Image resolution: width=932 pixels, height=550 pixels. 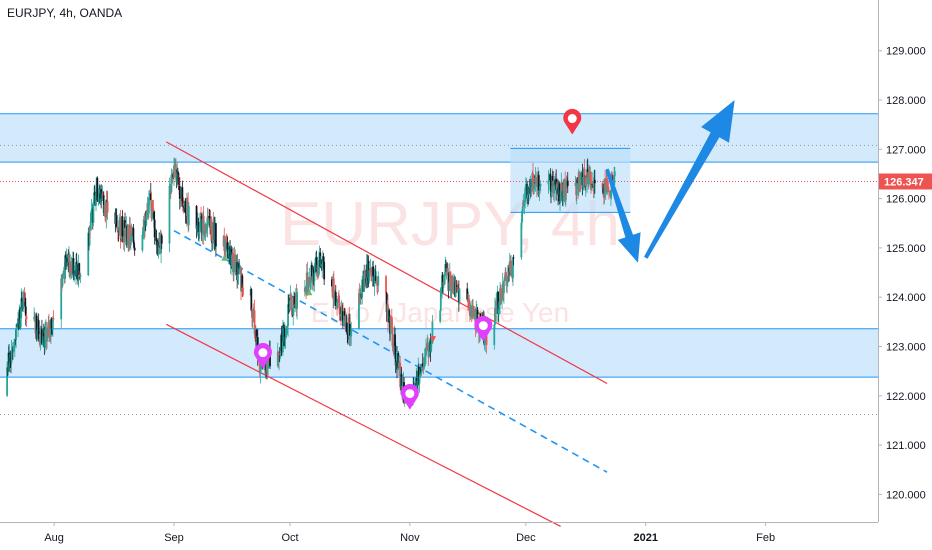 I want to click on last-price-tag, so click(x=905, y=181).